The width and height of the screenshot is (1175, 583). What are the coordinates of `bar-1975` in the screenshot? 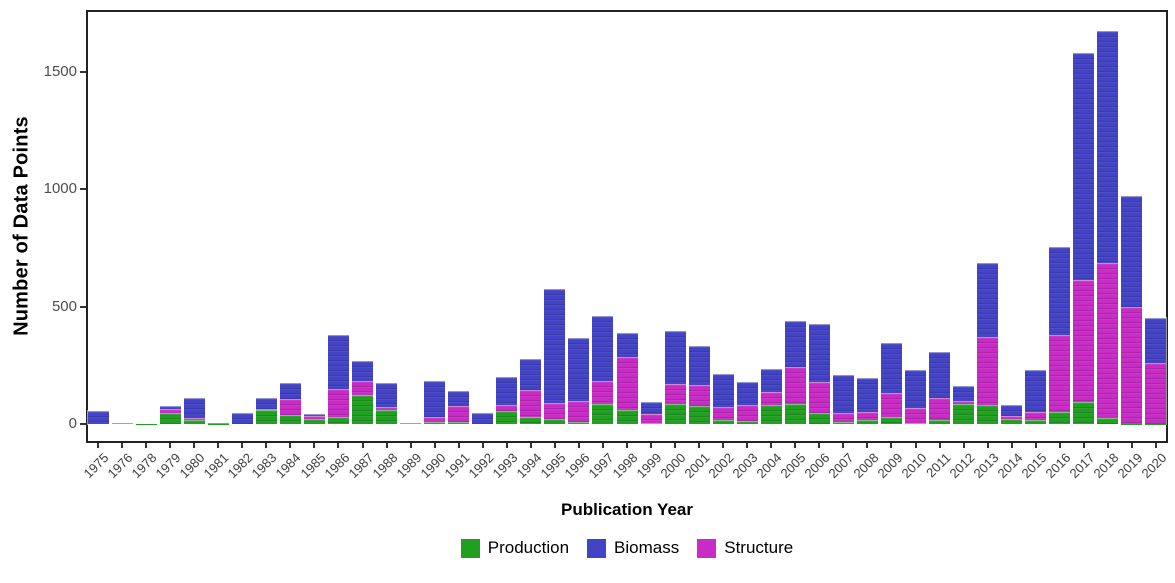 It's located at (98, 417).